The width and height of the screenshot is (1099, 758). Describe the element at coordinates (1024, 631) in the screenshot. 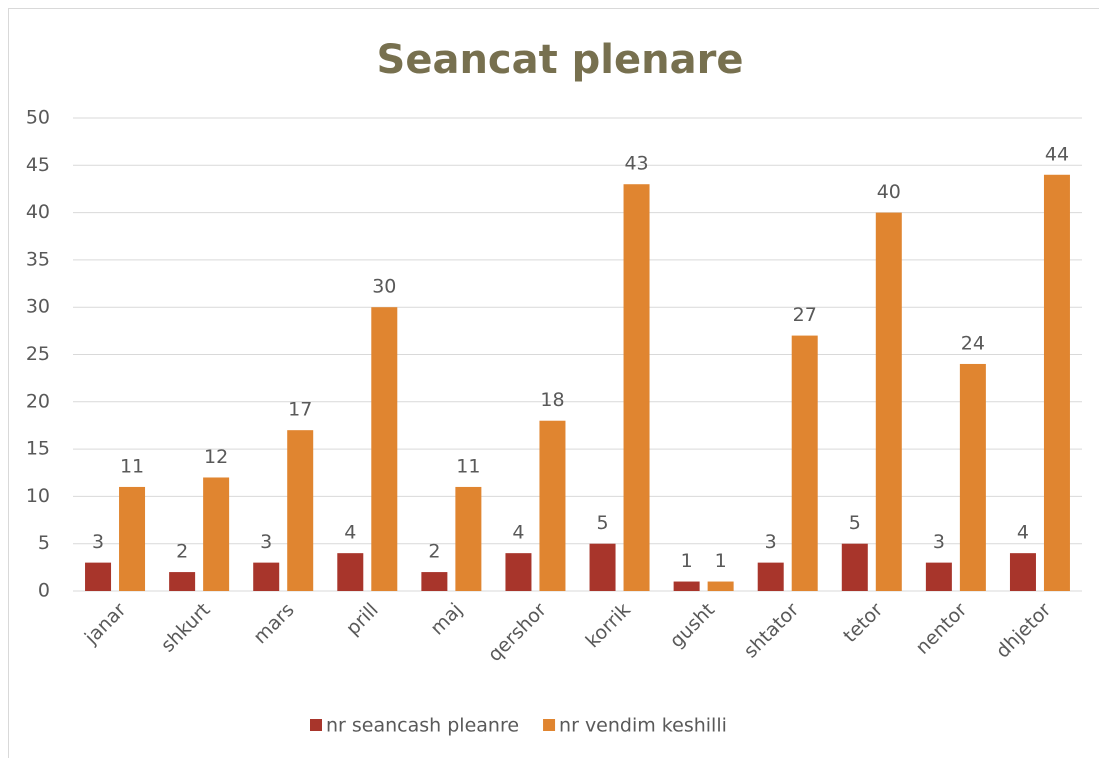

I see `x-tick-label: dhjetor` at that location.